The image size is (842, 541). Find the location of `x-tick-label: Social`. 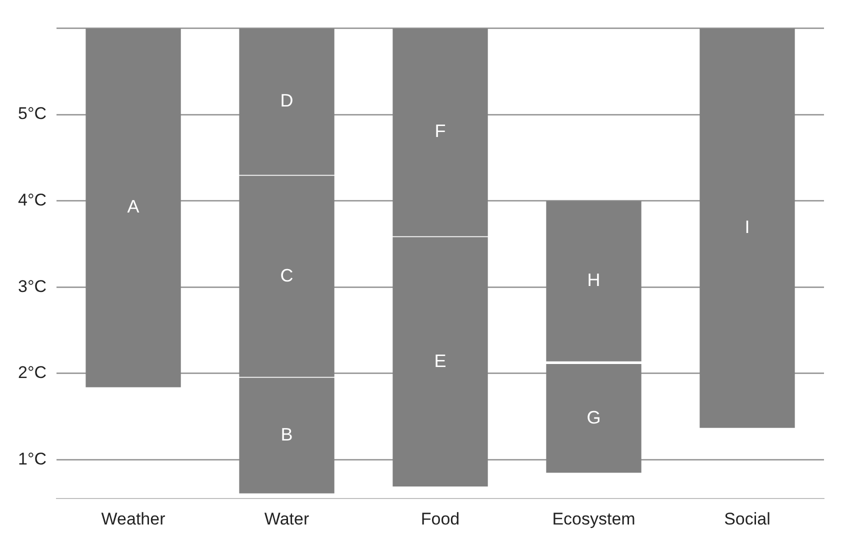

x-tick-label: Social is located at coordinates (747, 518).